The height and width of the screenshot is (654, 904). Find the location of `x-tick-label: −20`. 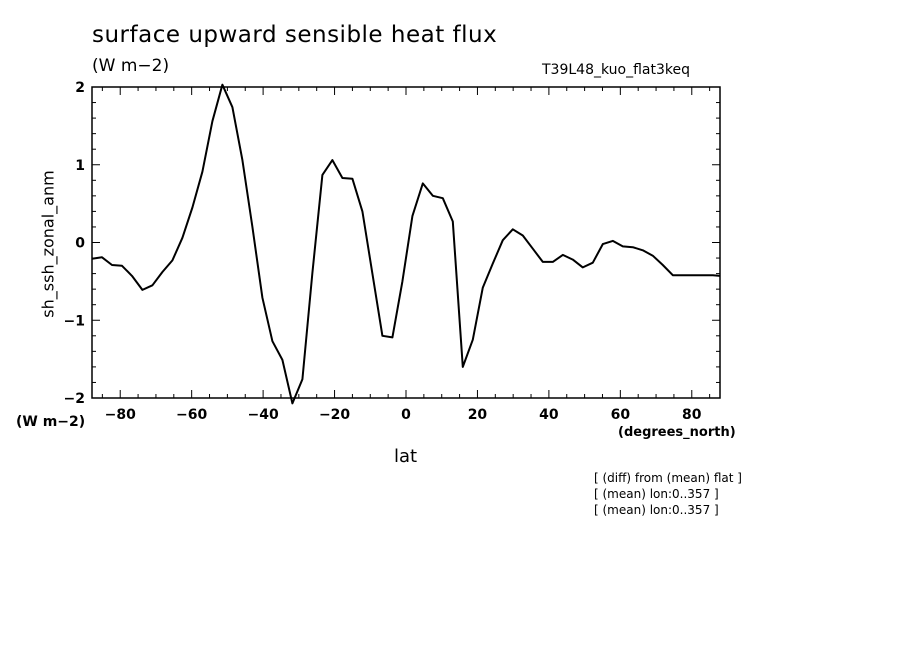

x-tick-label: −20 is located at coordinates (334, 415).